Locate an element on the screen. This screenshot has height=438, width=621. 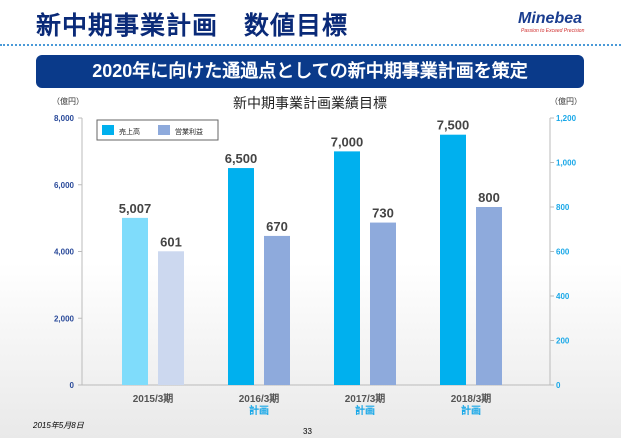
left-tick-label: 2,000 is located at coordinates (64, 318).